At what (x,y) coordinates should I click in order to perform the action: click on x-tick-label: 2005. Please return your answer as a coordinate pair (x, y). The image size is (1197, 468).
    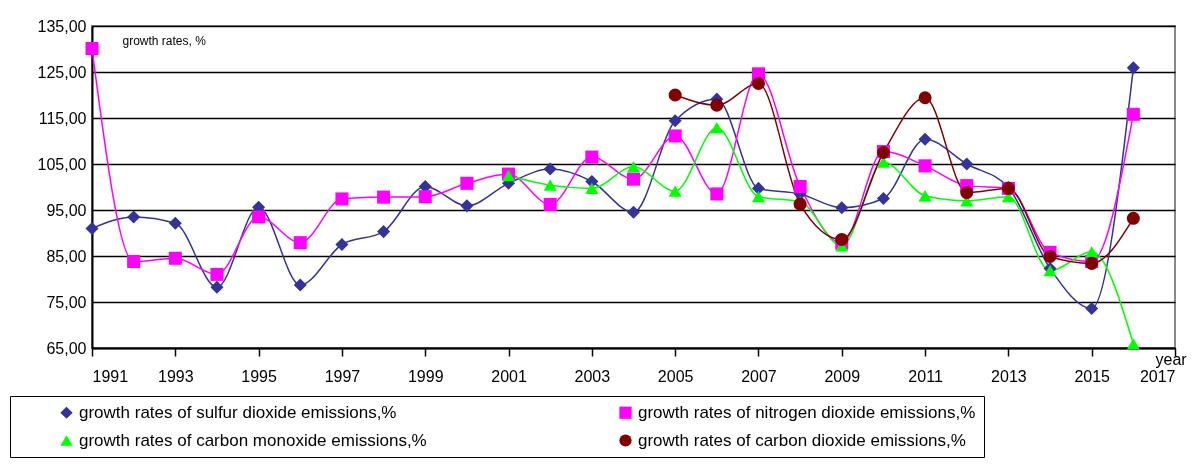
    Looking at the image, I should click on (675, 376).